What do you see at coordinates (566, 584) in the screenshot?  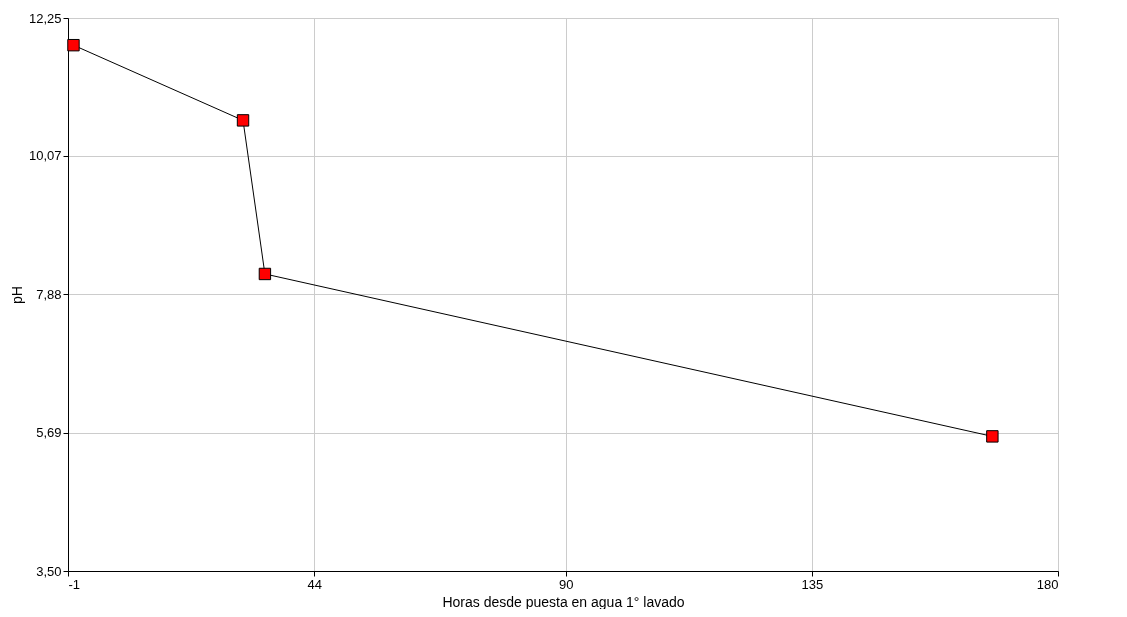 I see `x-tick-label: 90` at bounding box center [566, 584].